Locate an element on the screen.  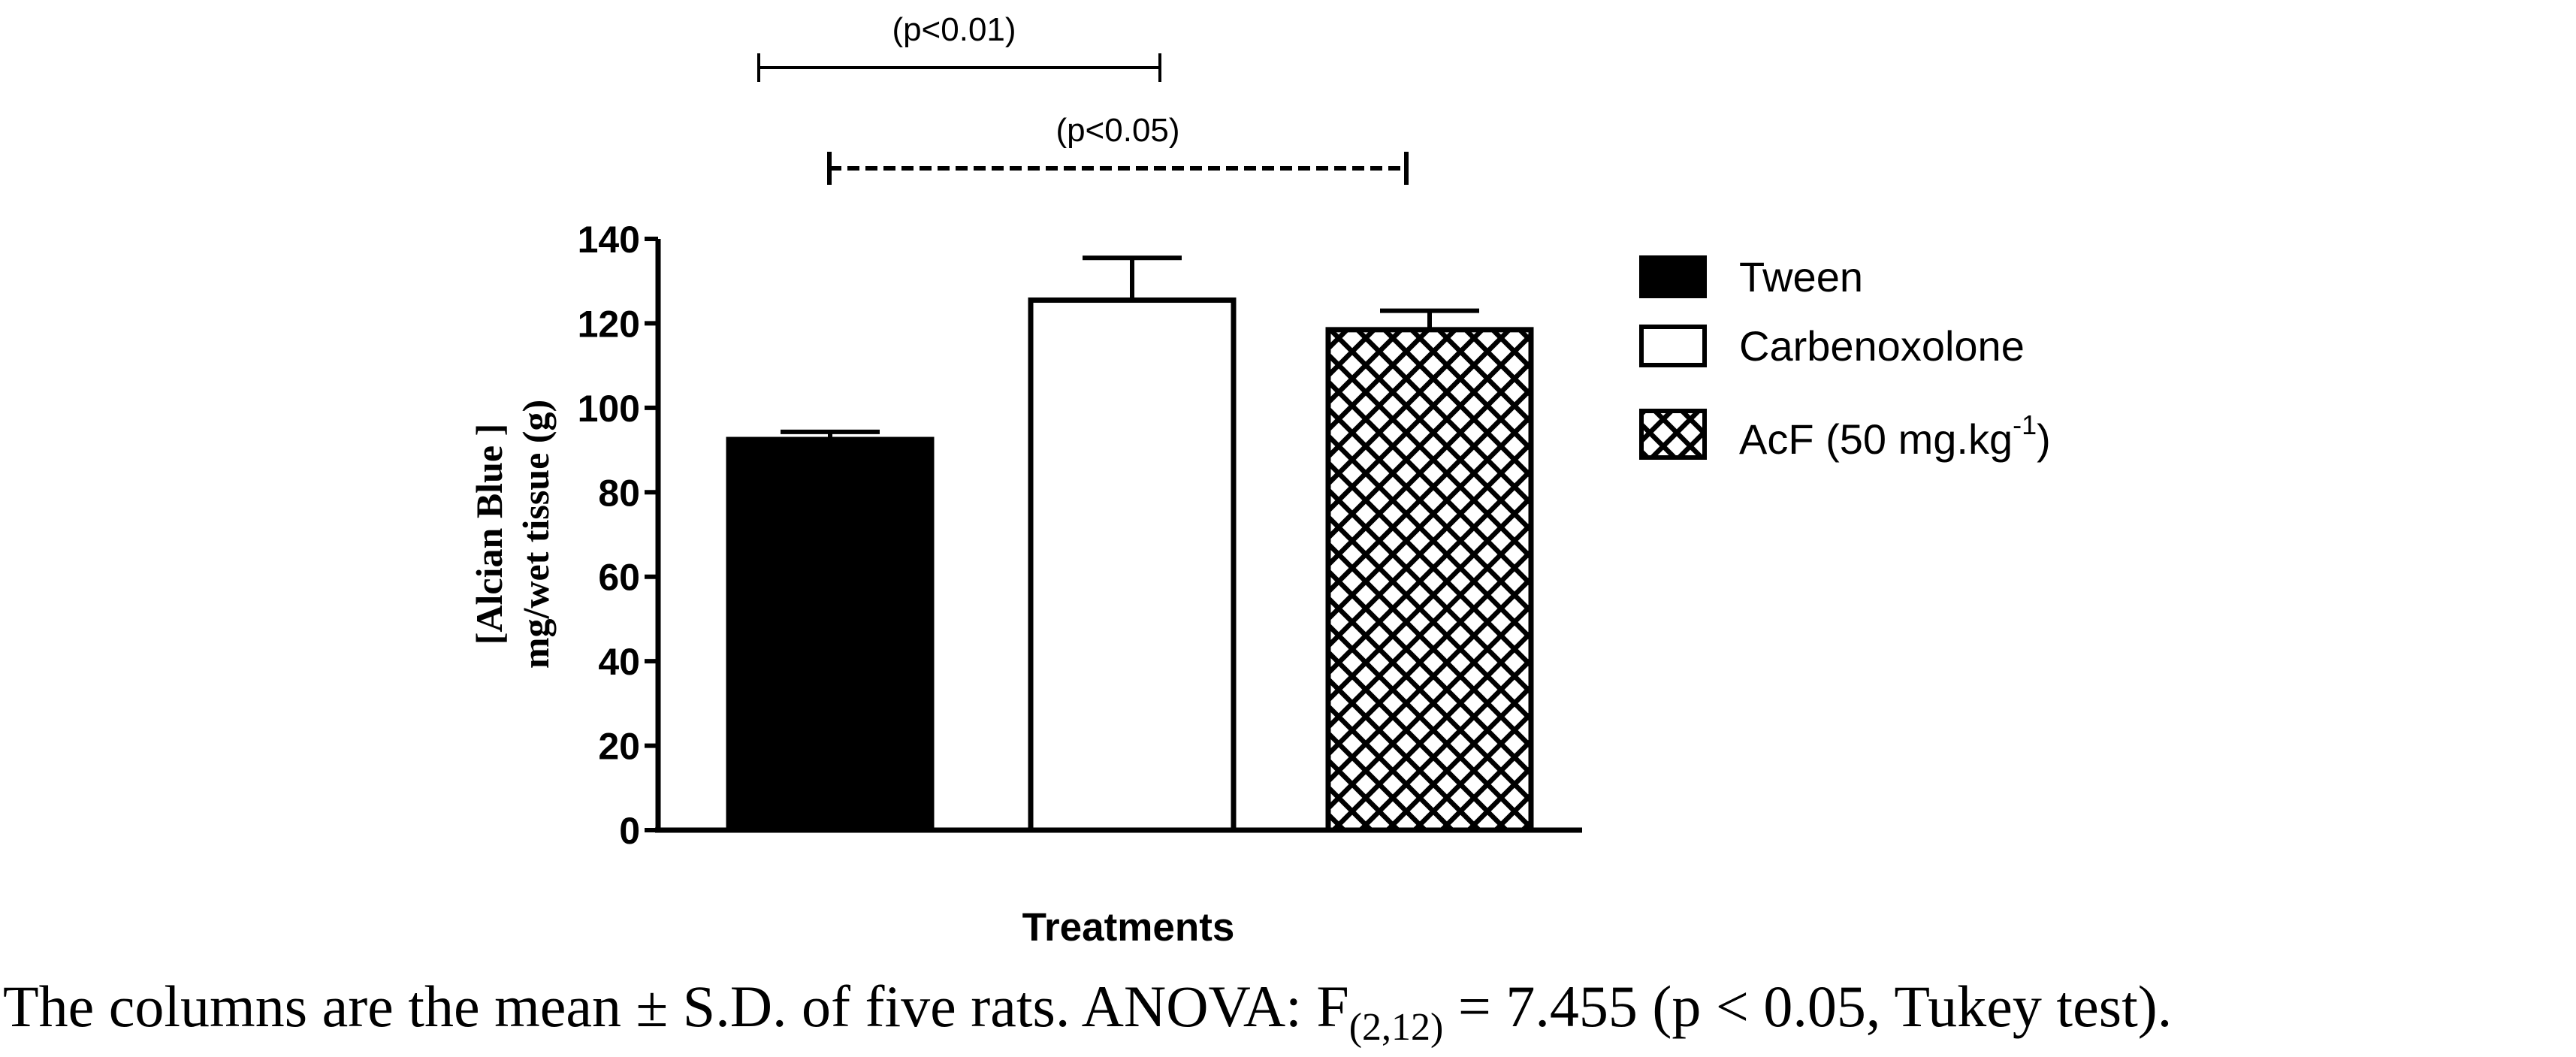
caption-subscript: (2,12) is located at coordinates (1396, 1027).